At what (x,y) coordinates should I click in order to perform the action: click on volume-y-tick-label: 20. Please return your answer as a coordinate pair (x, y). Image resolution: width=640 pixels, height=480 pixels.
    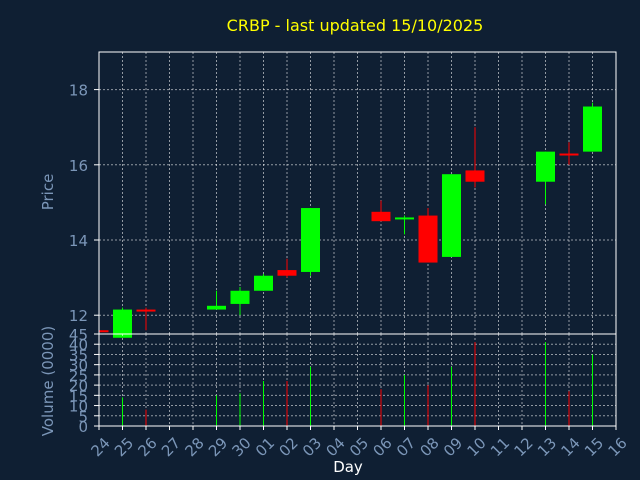
    Looking at the image, I should click on (78, 386).